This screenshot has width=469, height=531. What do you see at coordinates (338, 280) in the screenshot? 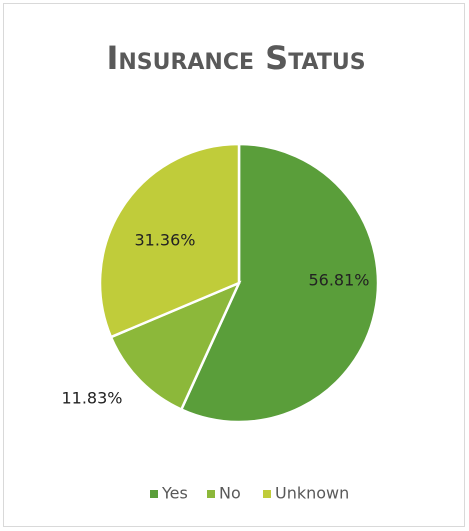
I see `data-label: 56.81%` at bounding box center [338, 280].